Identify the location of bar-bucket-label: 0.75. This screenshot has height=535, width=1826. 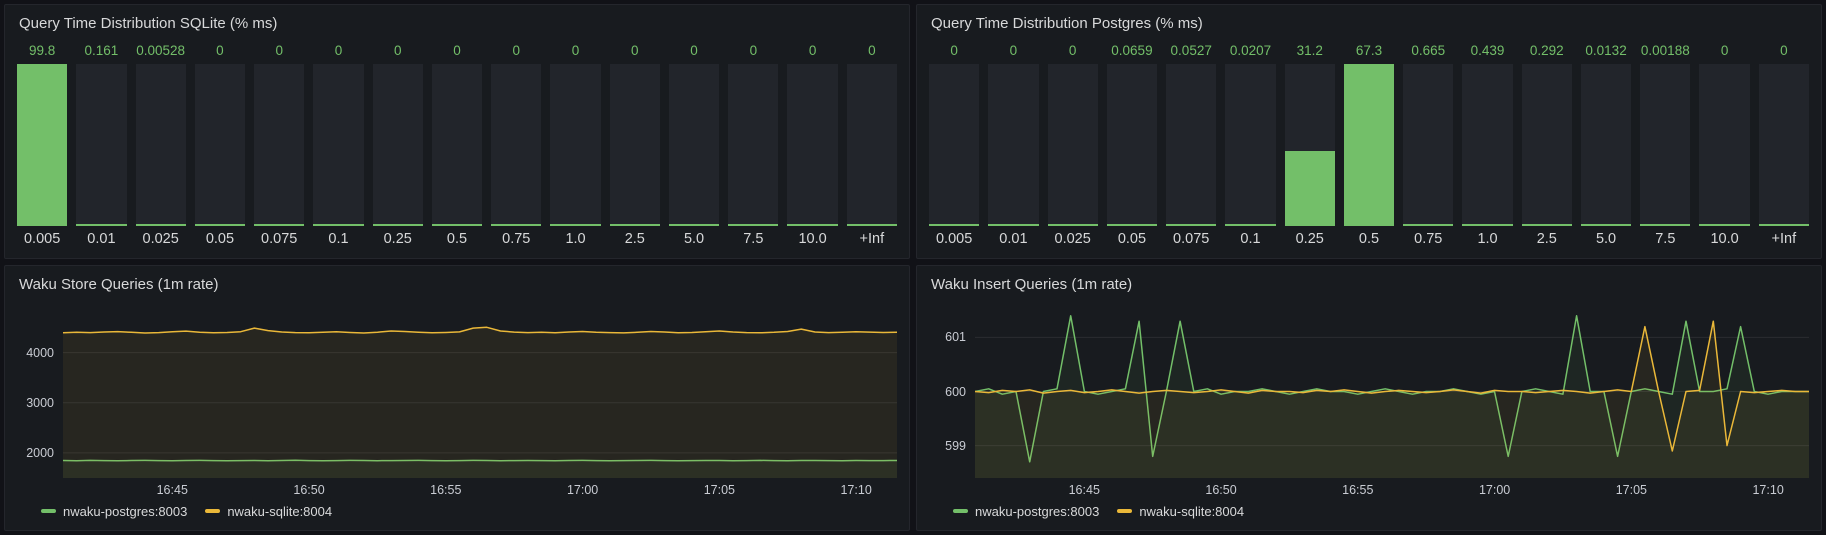
(1428, 239).